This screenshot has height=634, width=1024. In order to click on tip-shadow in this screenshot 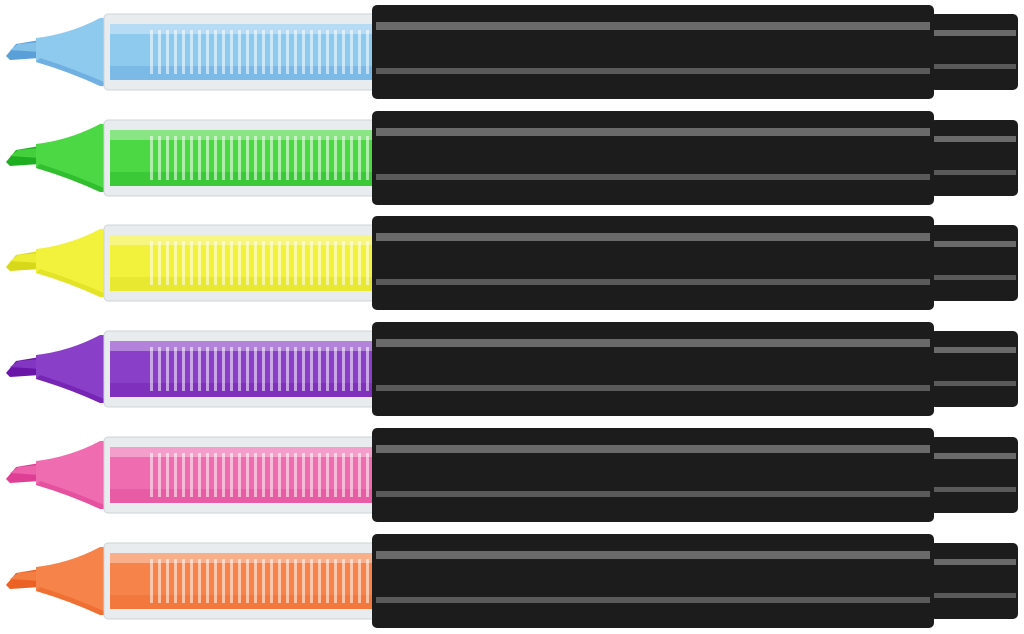, I will do `click(72, 72)`.